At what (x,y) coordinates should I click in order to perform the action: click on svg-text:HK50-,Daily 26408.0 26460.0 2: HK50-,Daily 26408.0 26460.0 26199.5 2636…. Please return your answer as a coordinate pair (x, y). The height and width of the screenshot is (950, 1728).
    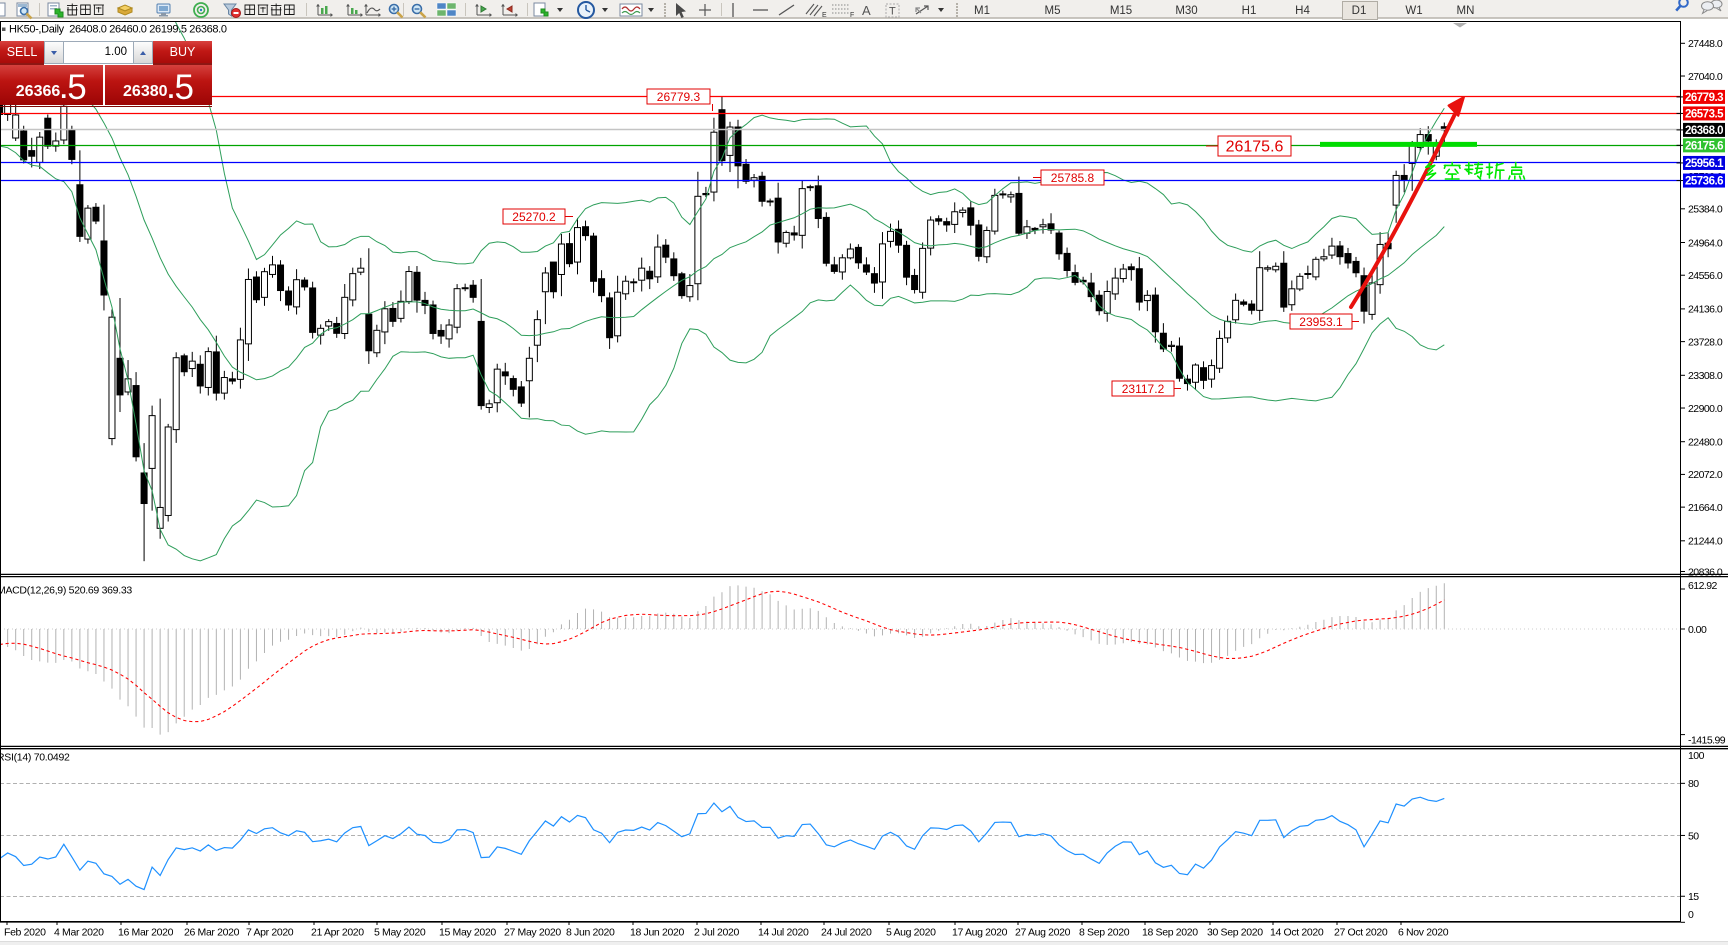
    Looking at the image, I should click on (118, 30).